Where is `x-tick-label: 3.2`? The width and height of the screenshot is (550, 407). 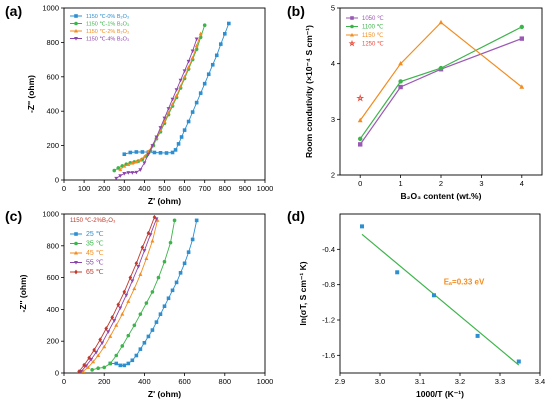 x-tick-label: 3.2 is located at coordinates (460, 381).